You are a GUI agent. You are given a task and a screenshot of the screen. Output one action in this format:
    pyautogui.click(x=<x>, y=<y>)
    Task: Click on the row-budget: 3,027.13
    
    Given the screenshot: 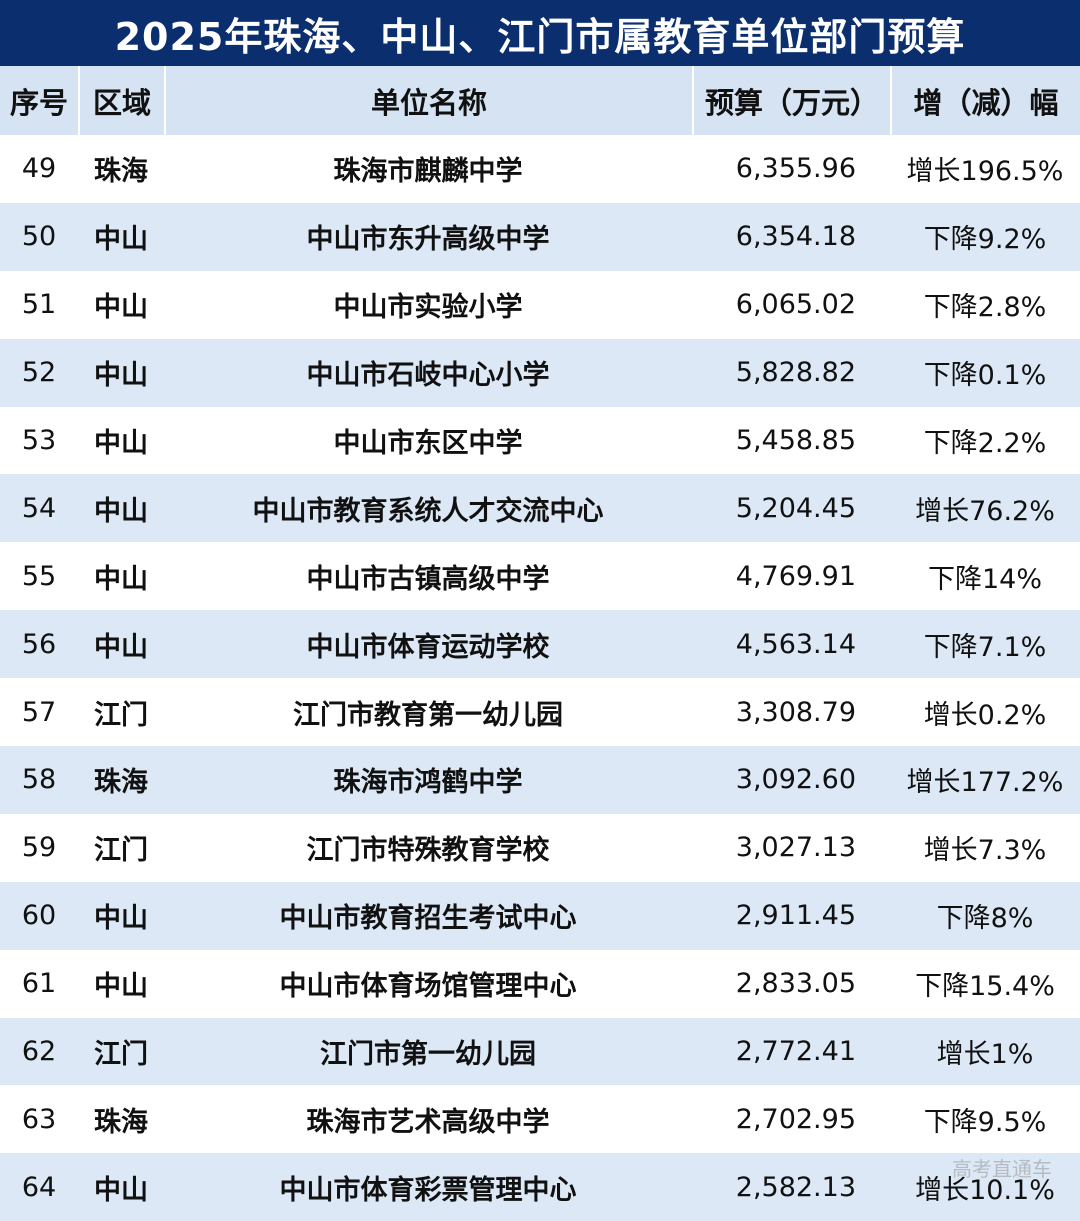 What is the action you would take?
    pyautogui.click(x=795, y=848)
    